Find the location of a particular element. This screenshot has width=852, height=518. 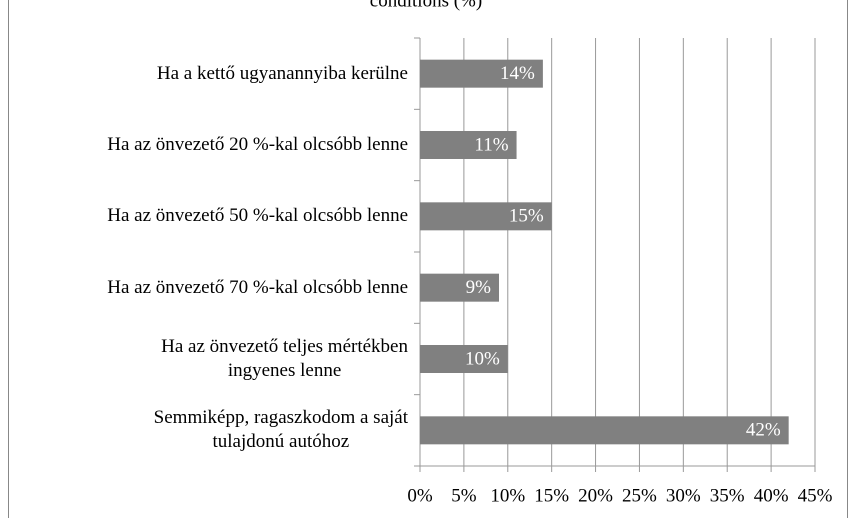

x-tick-label: 25% is located at coordinates (639, 495).